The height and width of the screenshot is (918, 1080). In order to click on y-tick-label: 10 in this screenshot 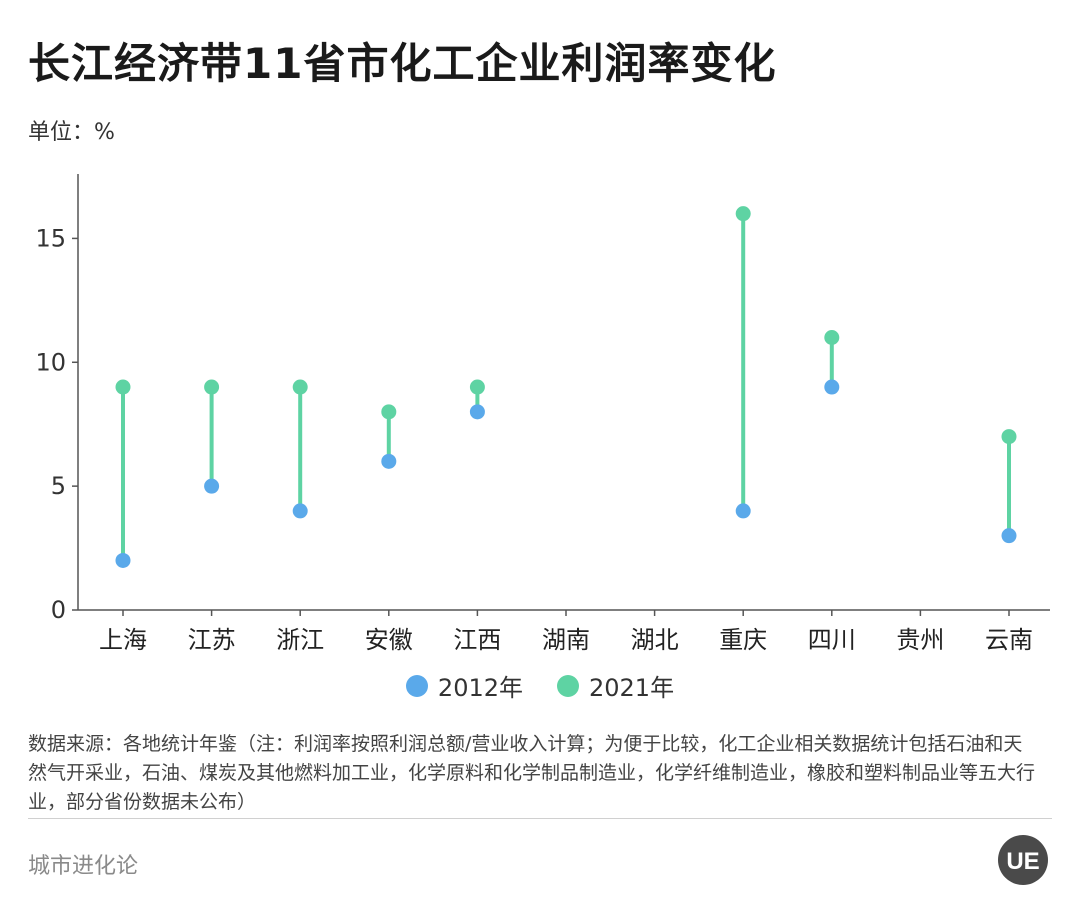, I will do `click(50, 362)`.